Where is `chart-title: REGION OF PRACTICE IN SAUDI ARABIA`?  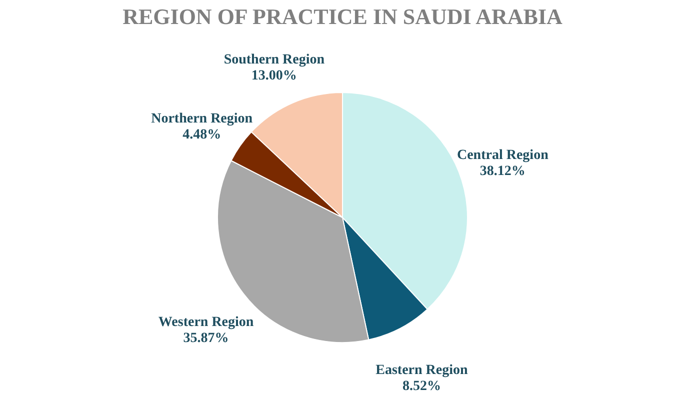 chart-title: REGION OF PRACTICE IN SAUDI ARABIA is located at coordinates (342, 16).